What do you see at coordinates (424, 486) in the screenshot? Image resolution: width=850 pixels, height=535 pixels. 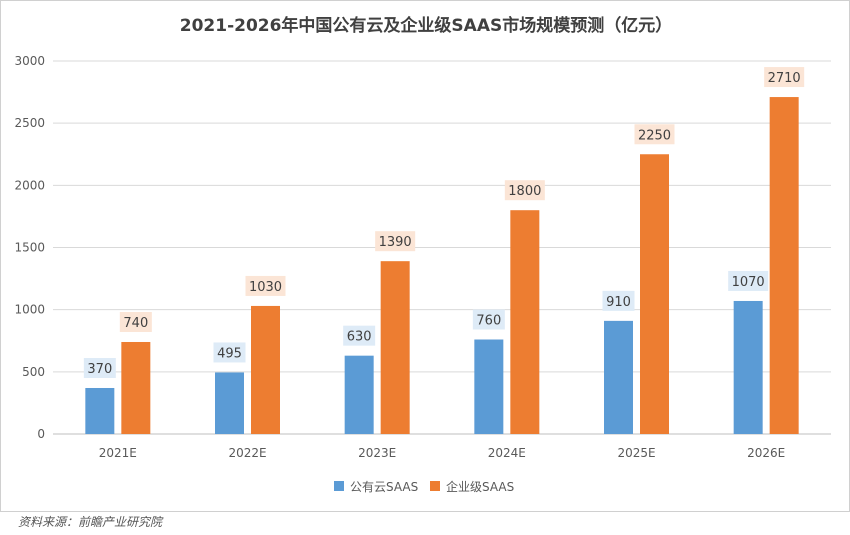 I see `legend: 公有云SAAS 企业级SAAS` at bounding box center [424, 486].